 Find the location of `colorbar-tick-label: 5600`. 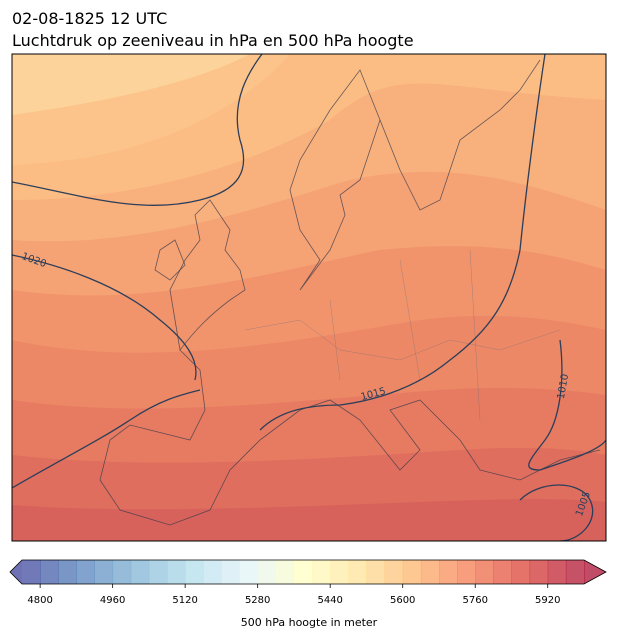

colorbar-tick-label: 5600 is located at coordinates (402, 600).